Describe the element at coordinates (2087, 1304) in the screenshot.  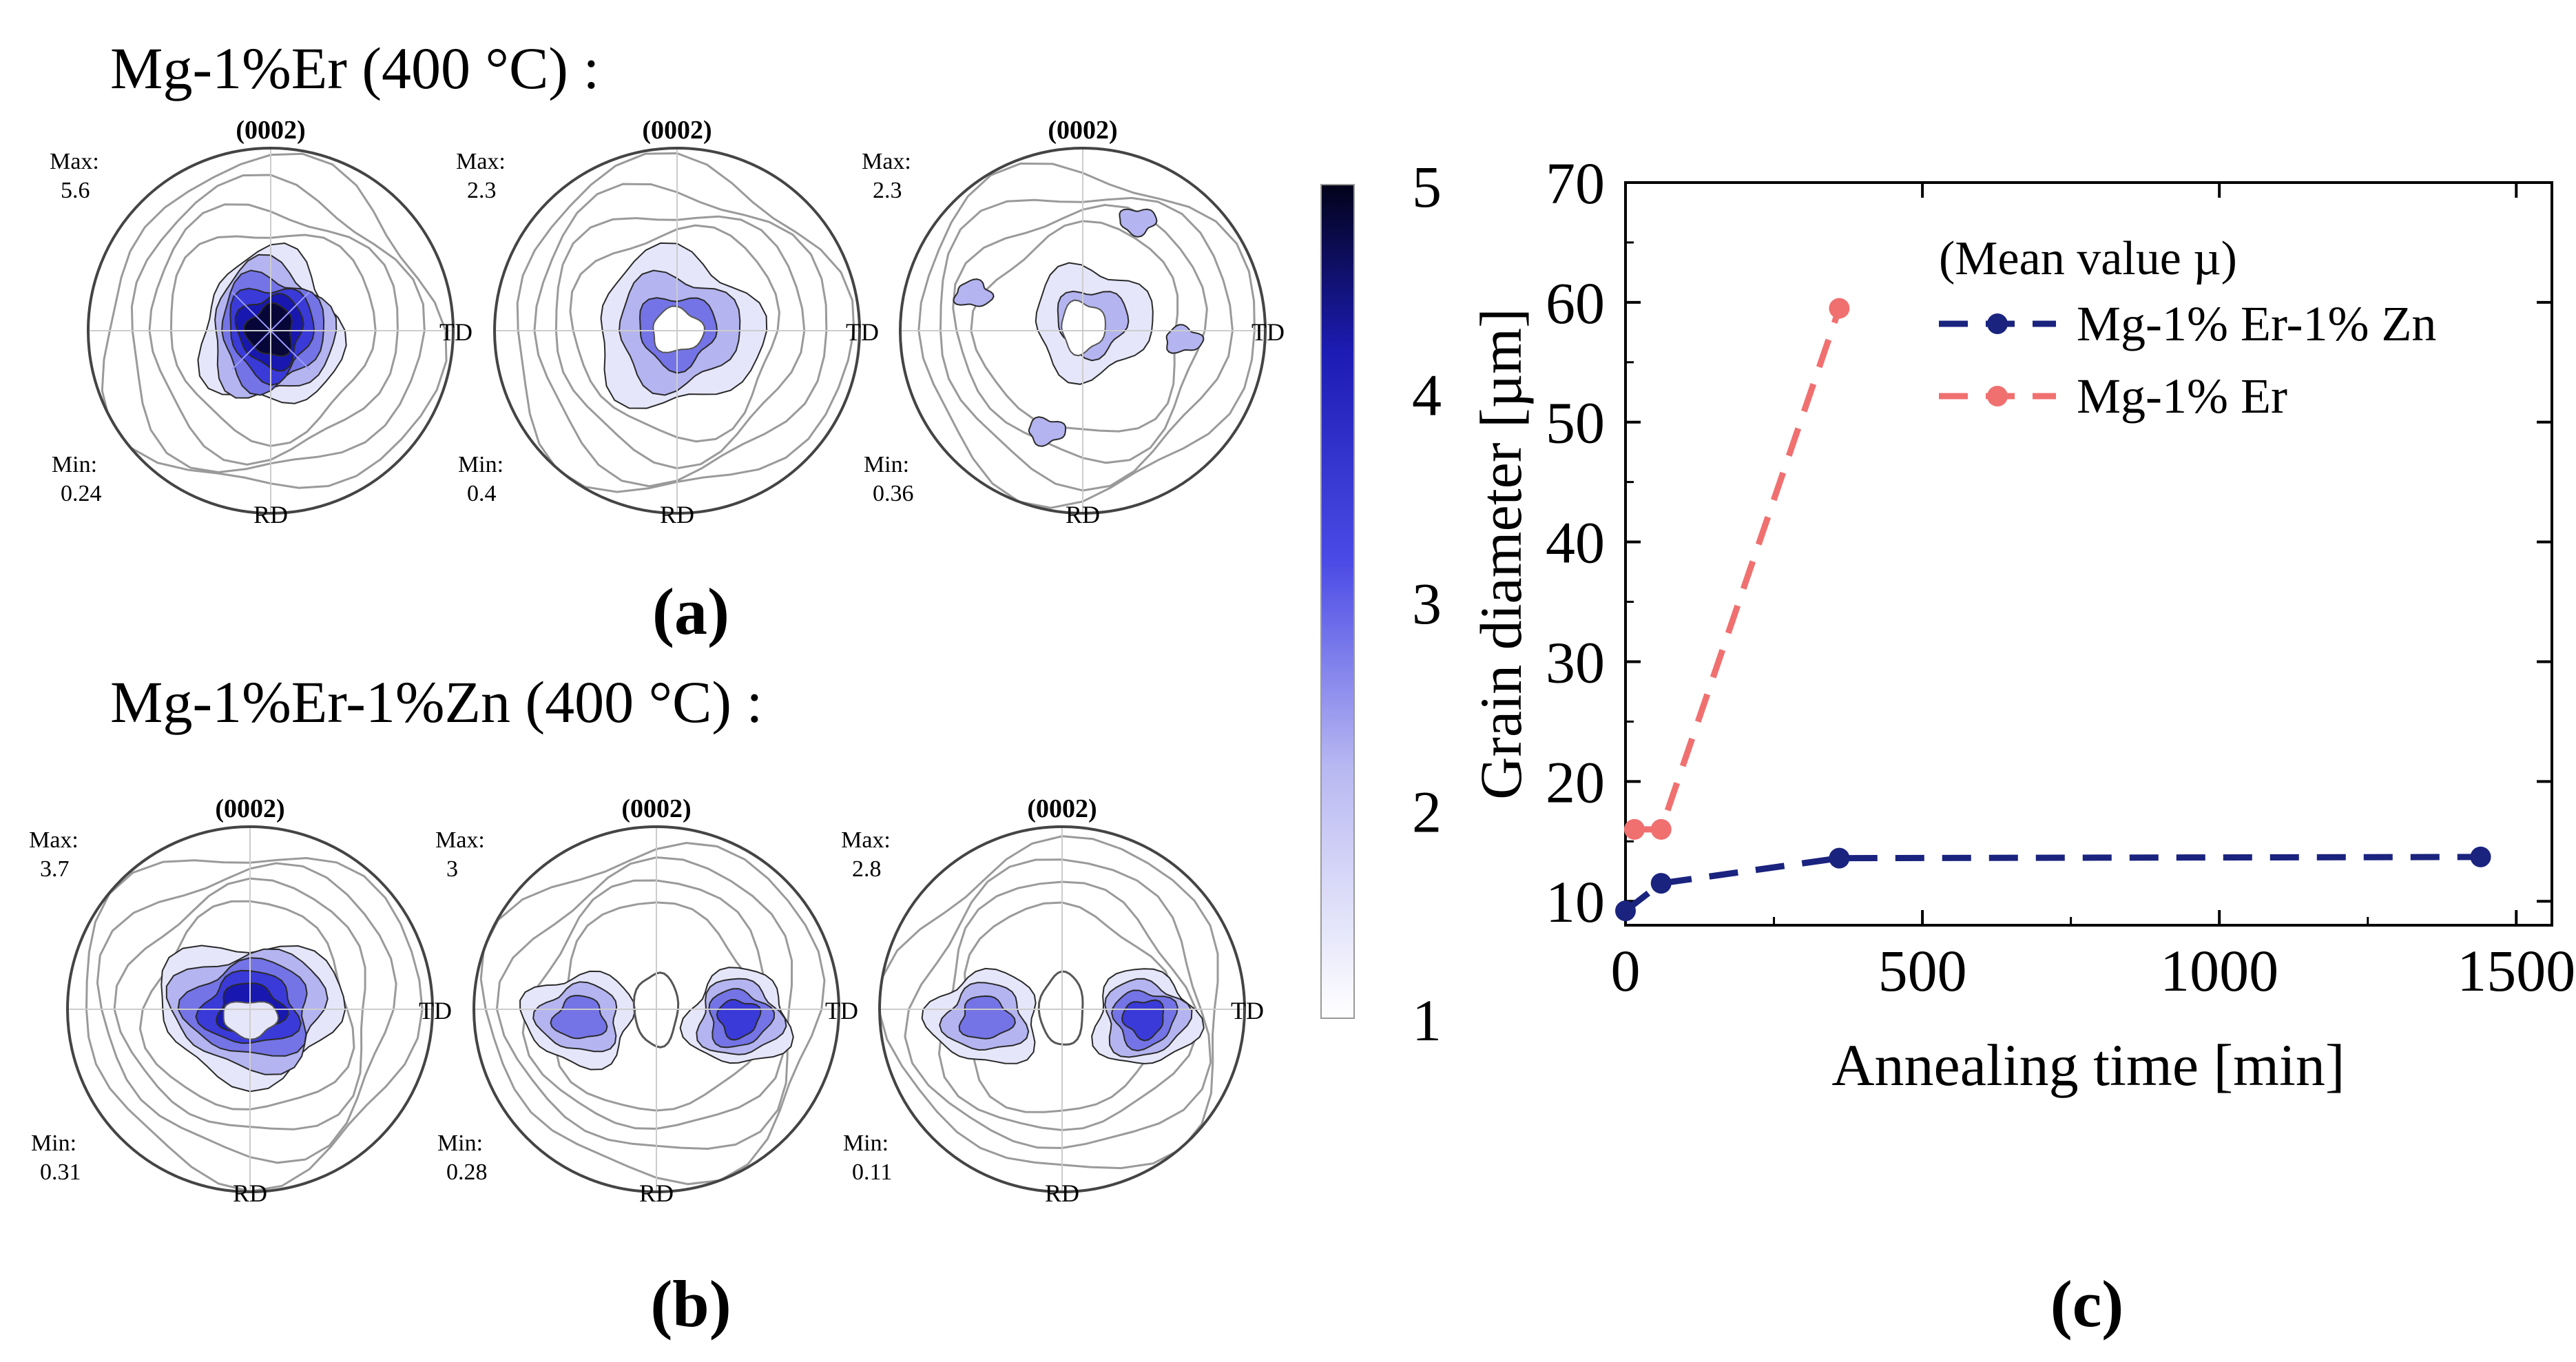
I see `panel-label-c: (c)` at that location.